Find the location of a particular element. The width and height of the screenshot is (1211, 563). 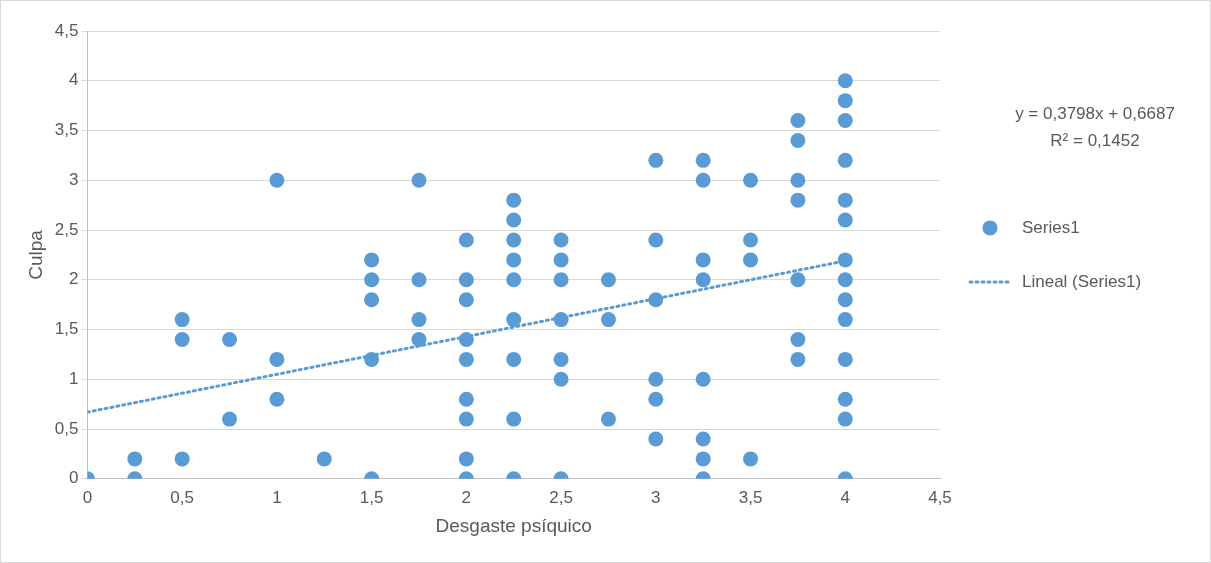

y-tick-label: 0 is located at coordinates (73, 478).